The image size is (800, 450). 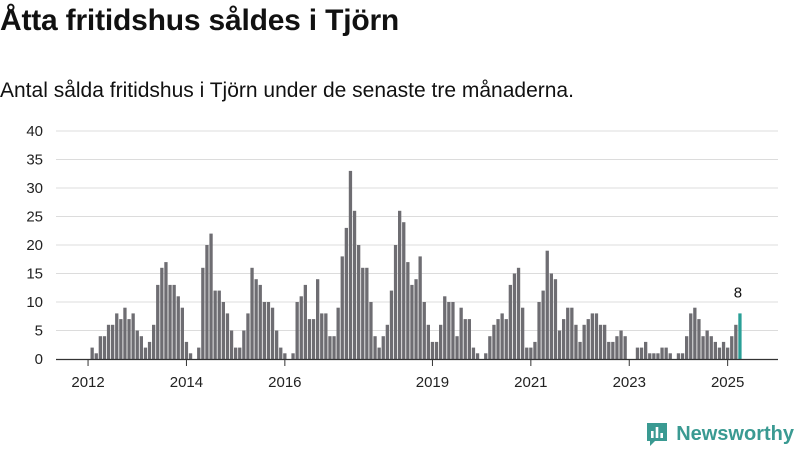 What do you see at coordinates (34, 274) in the screenshot?
I see `y-tick-label: 15` at bounding box center [34, 274].